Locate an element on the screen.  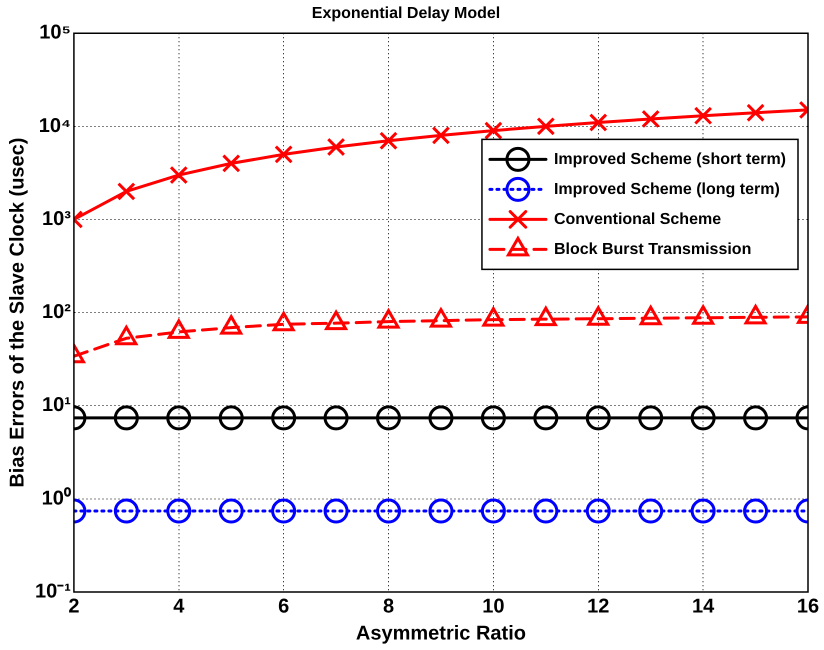
y-tick-label: 10⁵ is located at coordinates (55, 33).